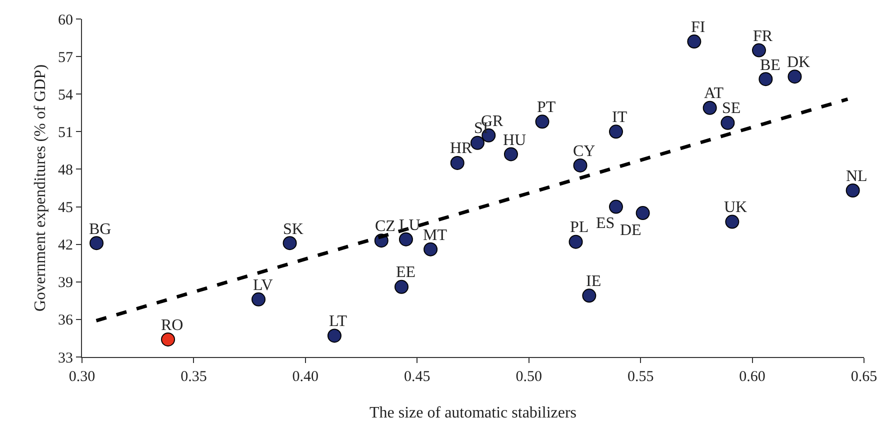  I want to click on annotation: MT, so click(435, 235).